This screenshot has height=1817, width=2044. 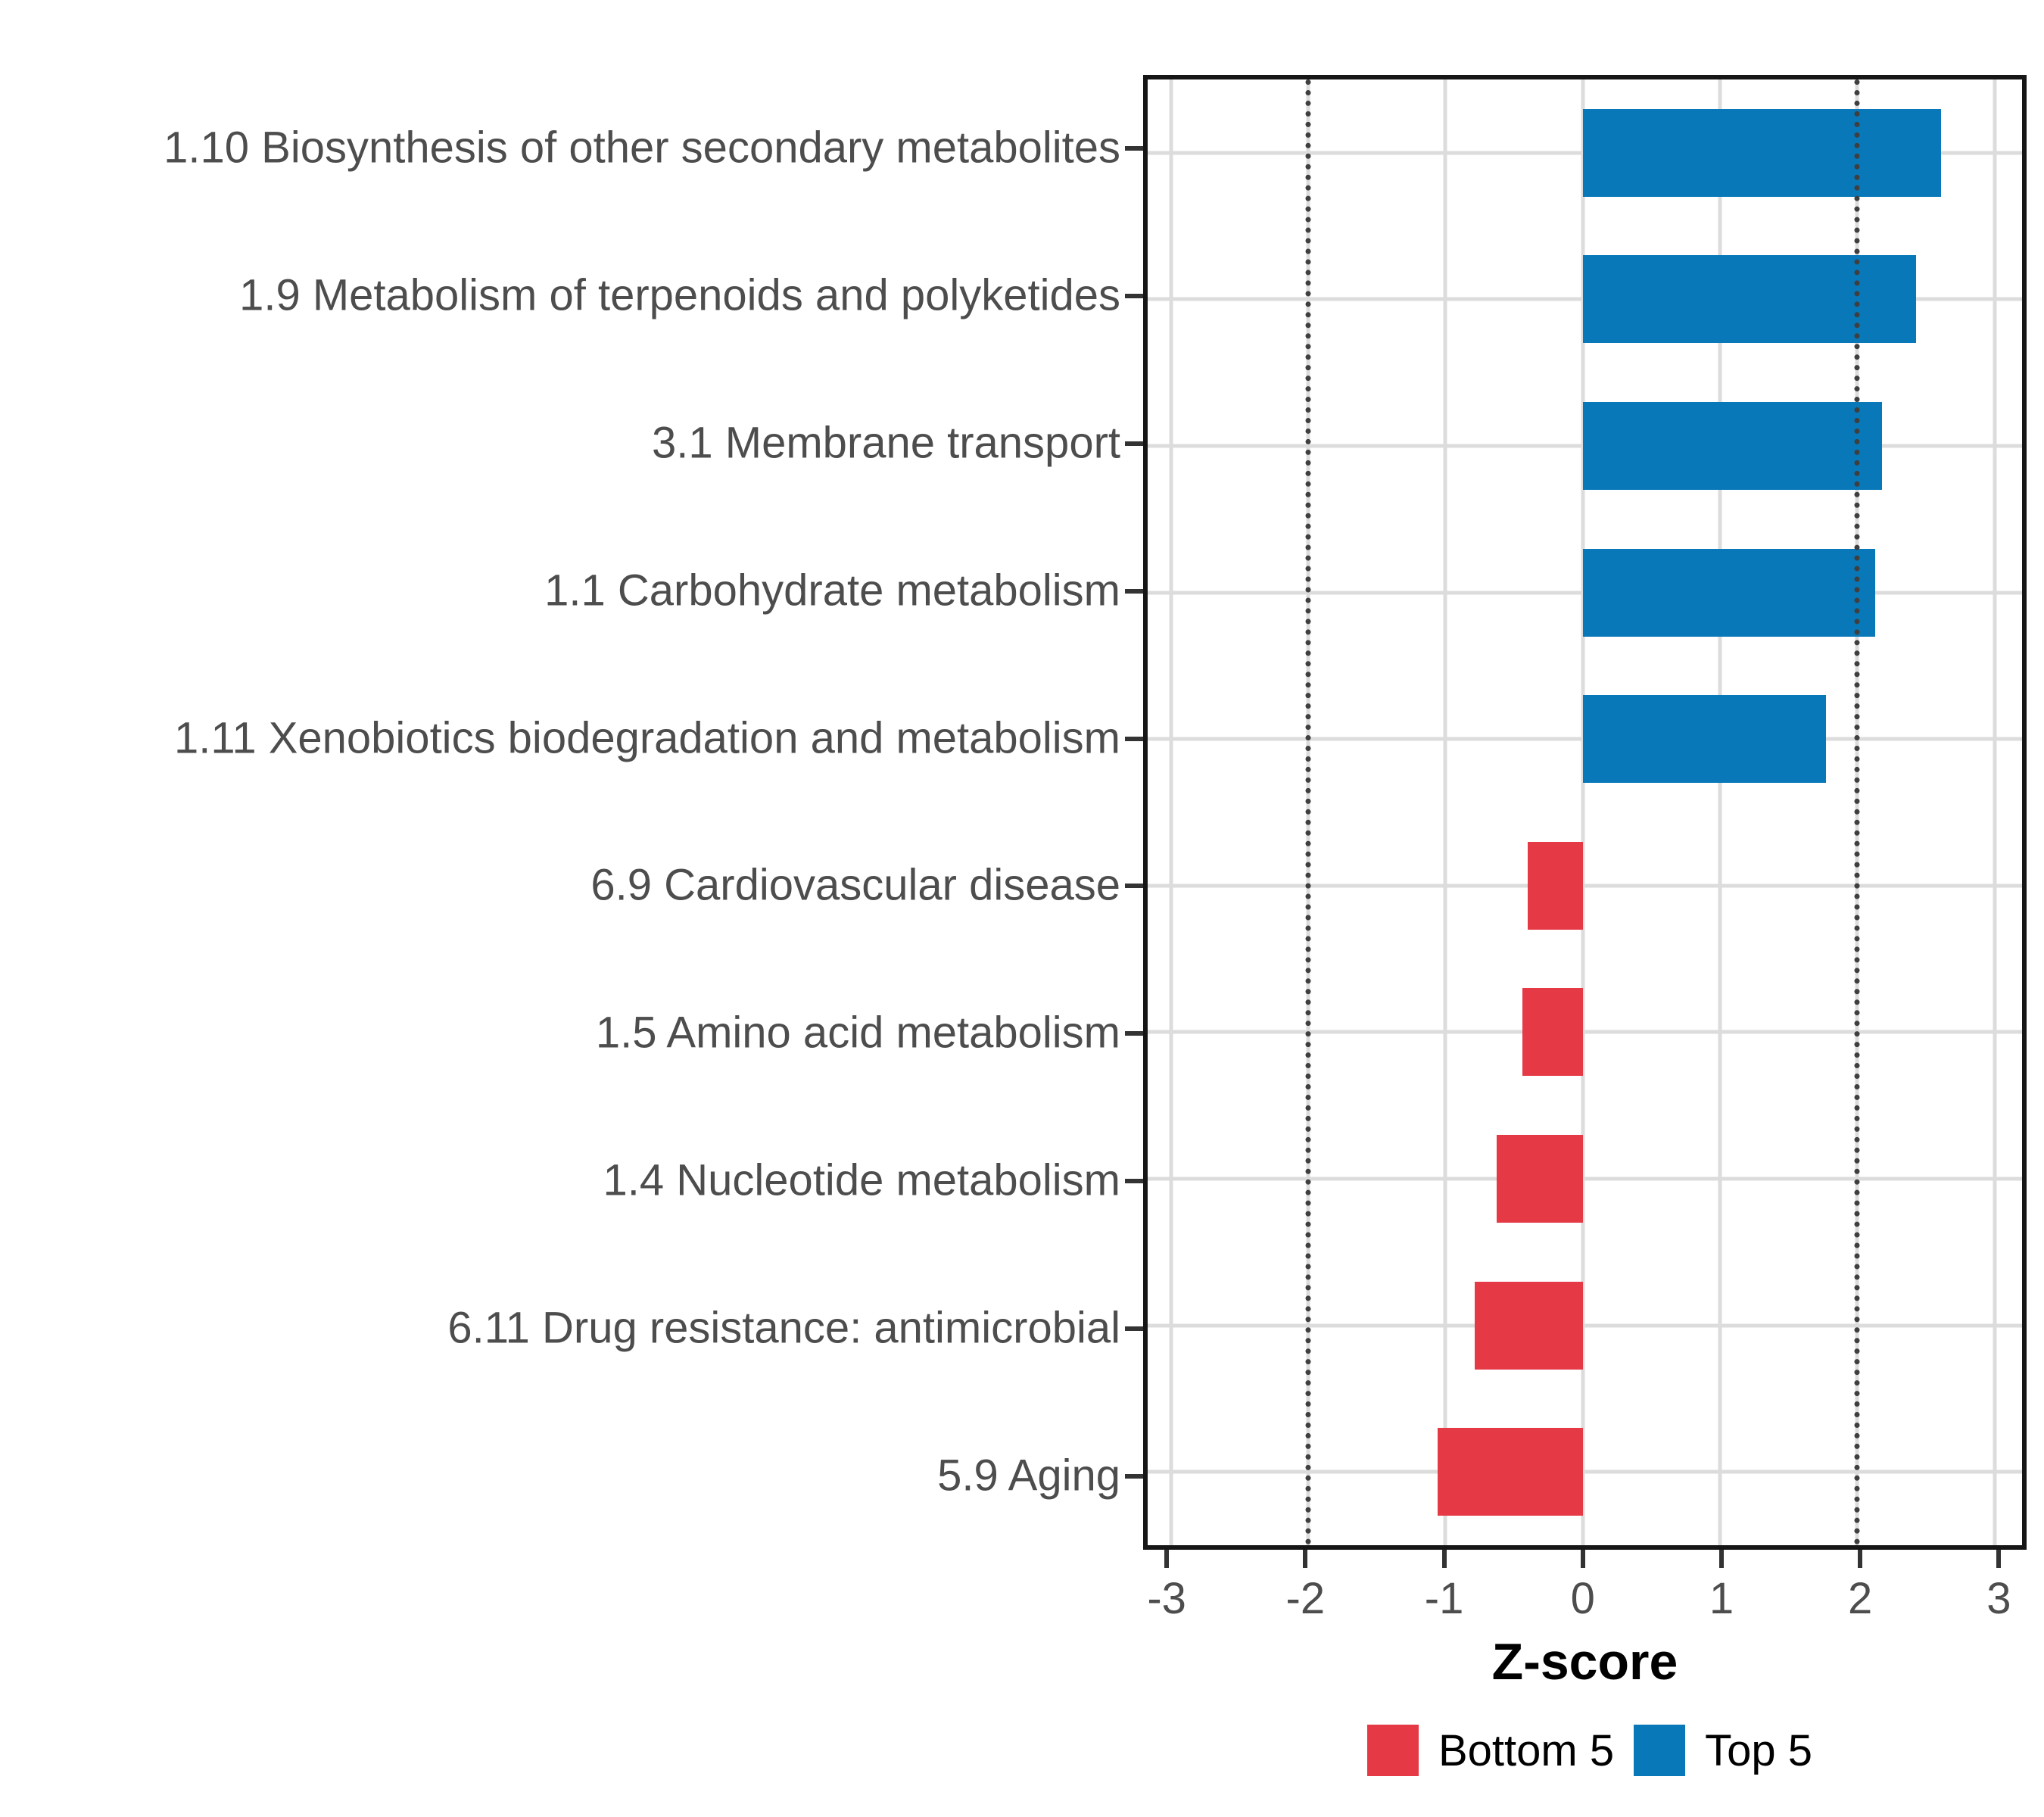 What do you see at coordinates (1305, 1599) in the screenshot?
I see `x-tick-label: -2` at bounding box center [1305, 1599].